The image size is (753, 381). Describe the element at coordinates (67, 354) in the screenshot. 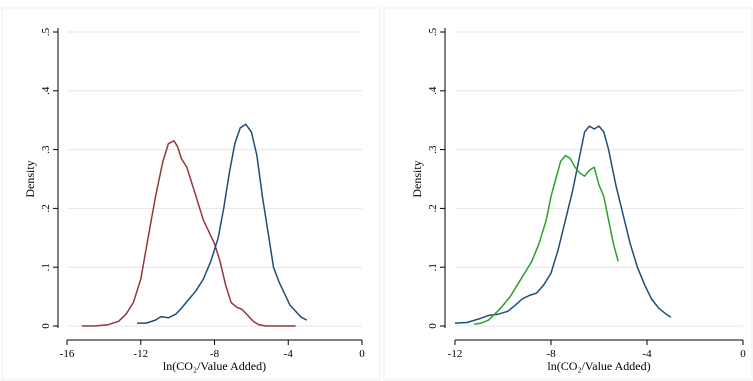

I see `x-tick-label: -16` at that location.